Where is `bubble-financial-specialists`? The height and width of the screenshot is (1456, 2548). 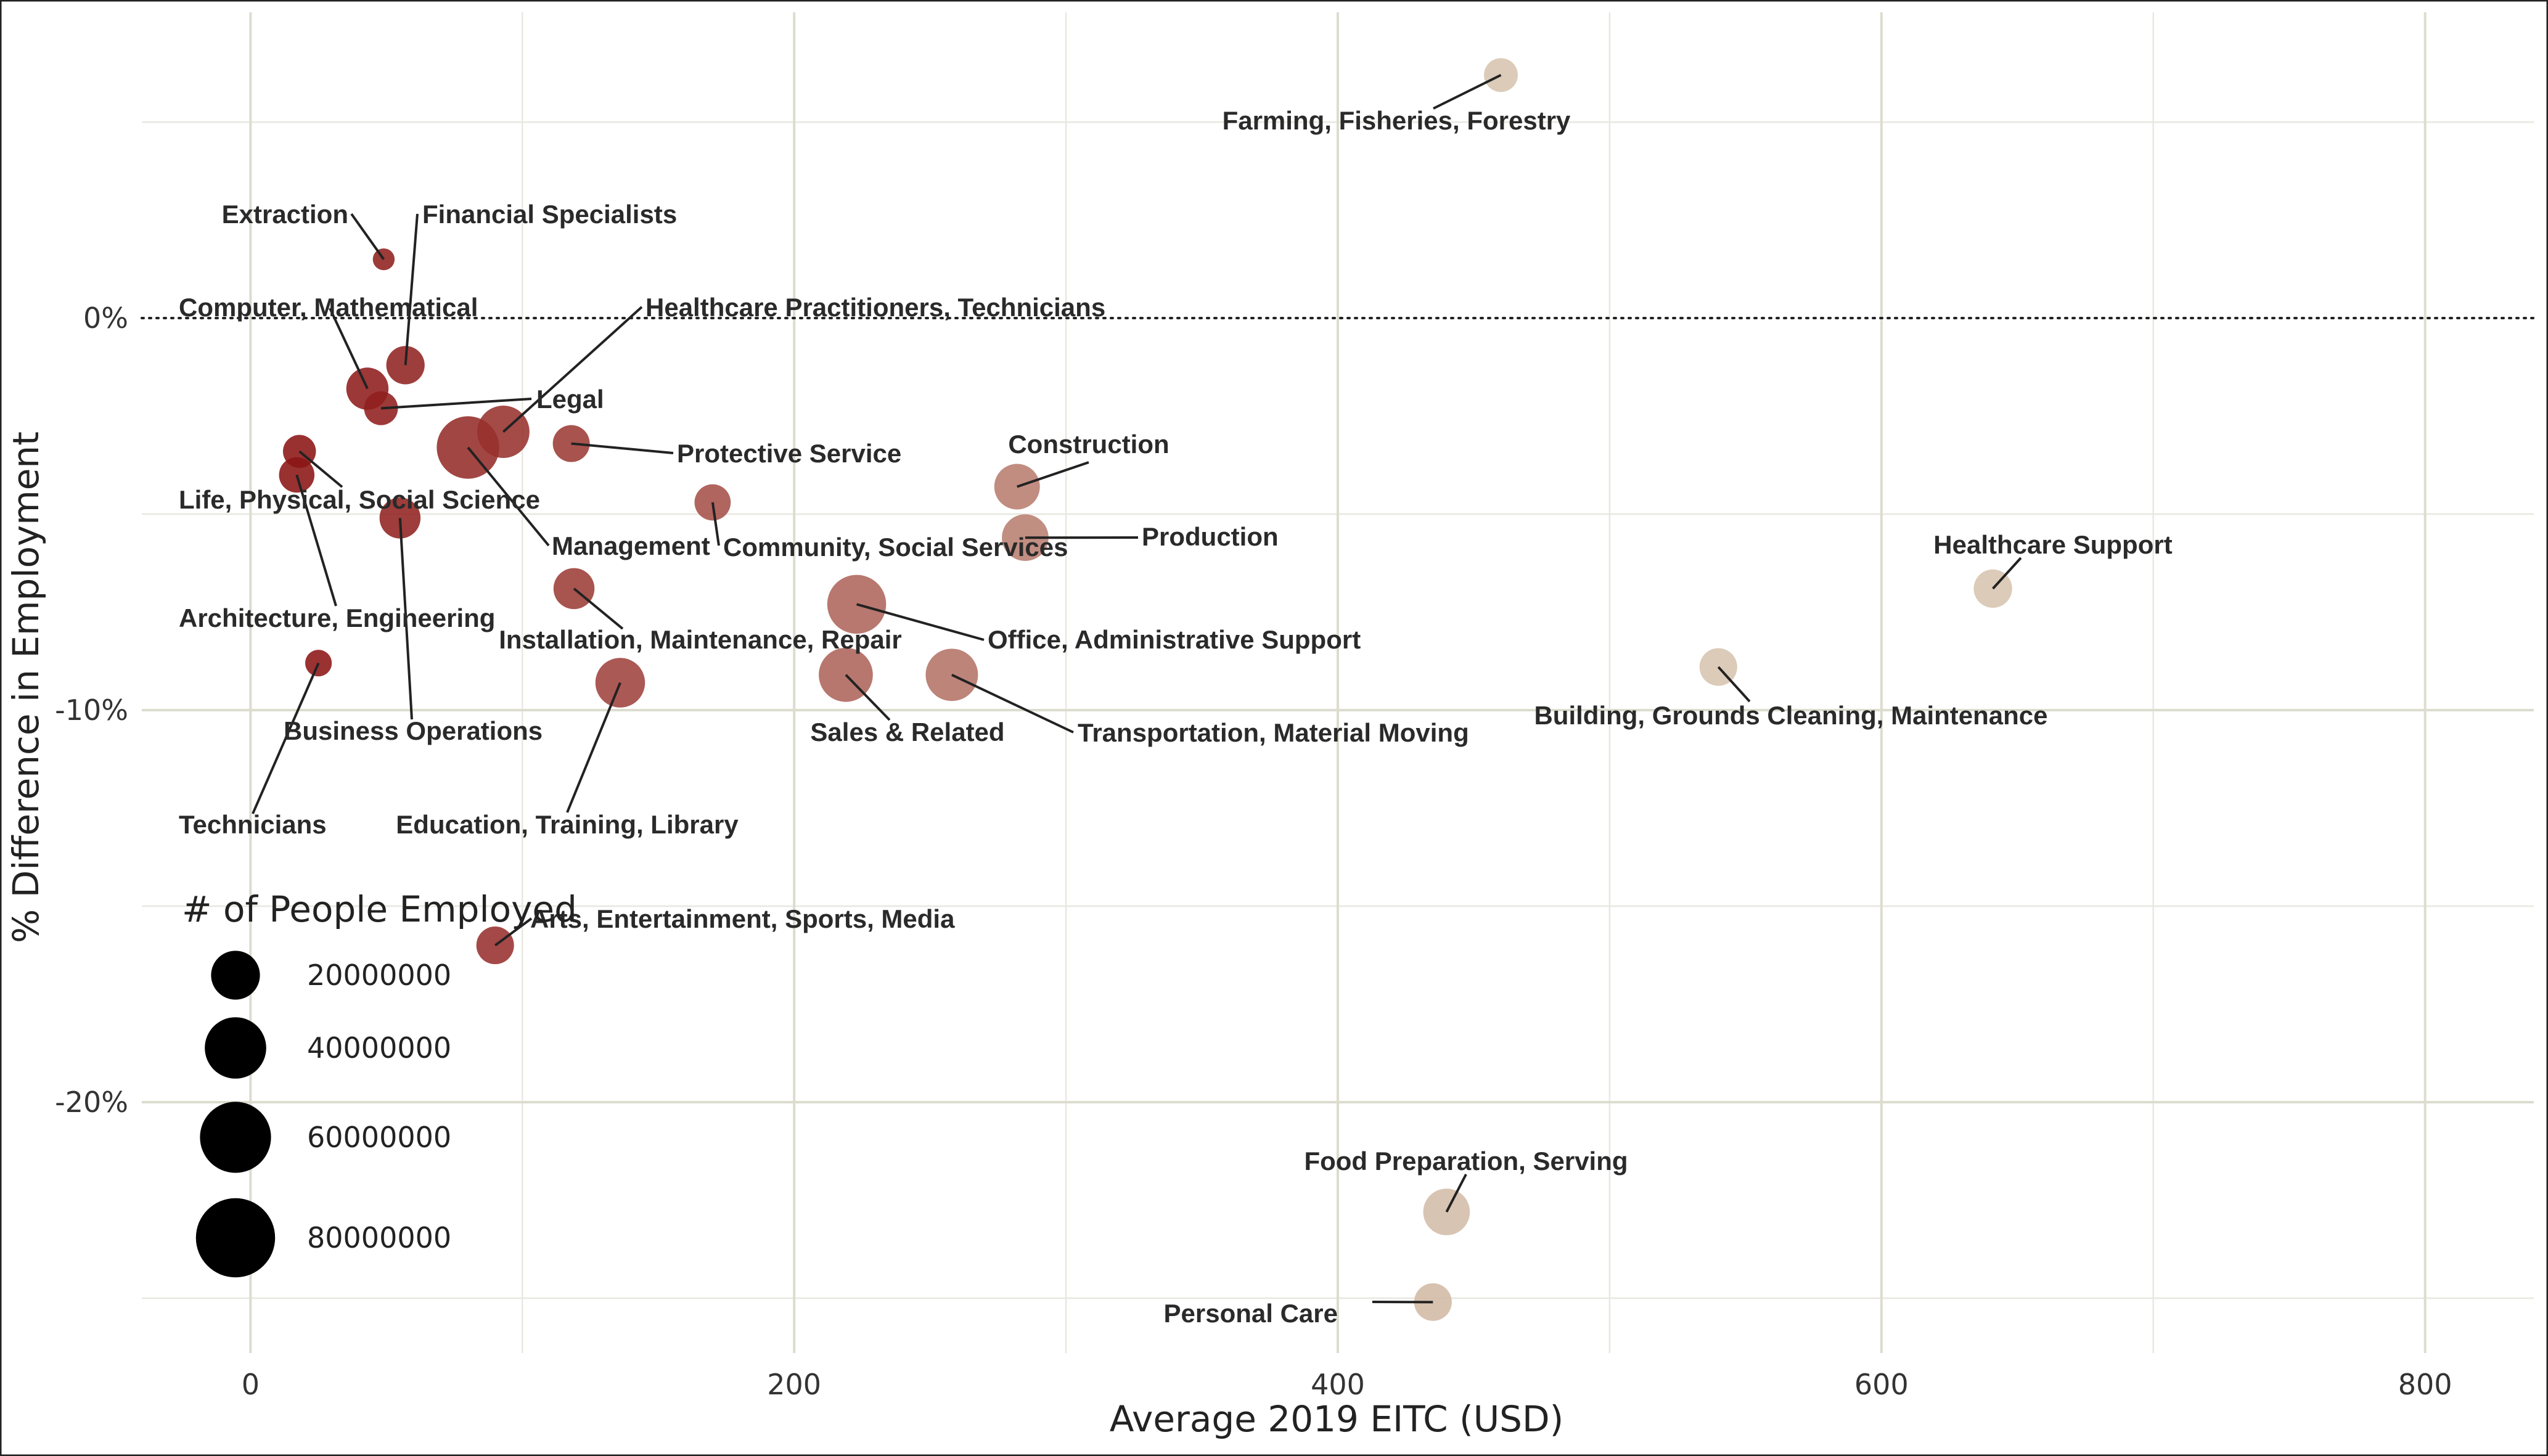 bubble-financial-specialists is located at coordinates (406, 366).